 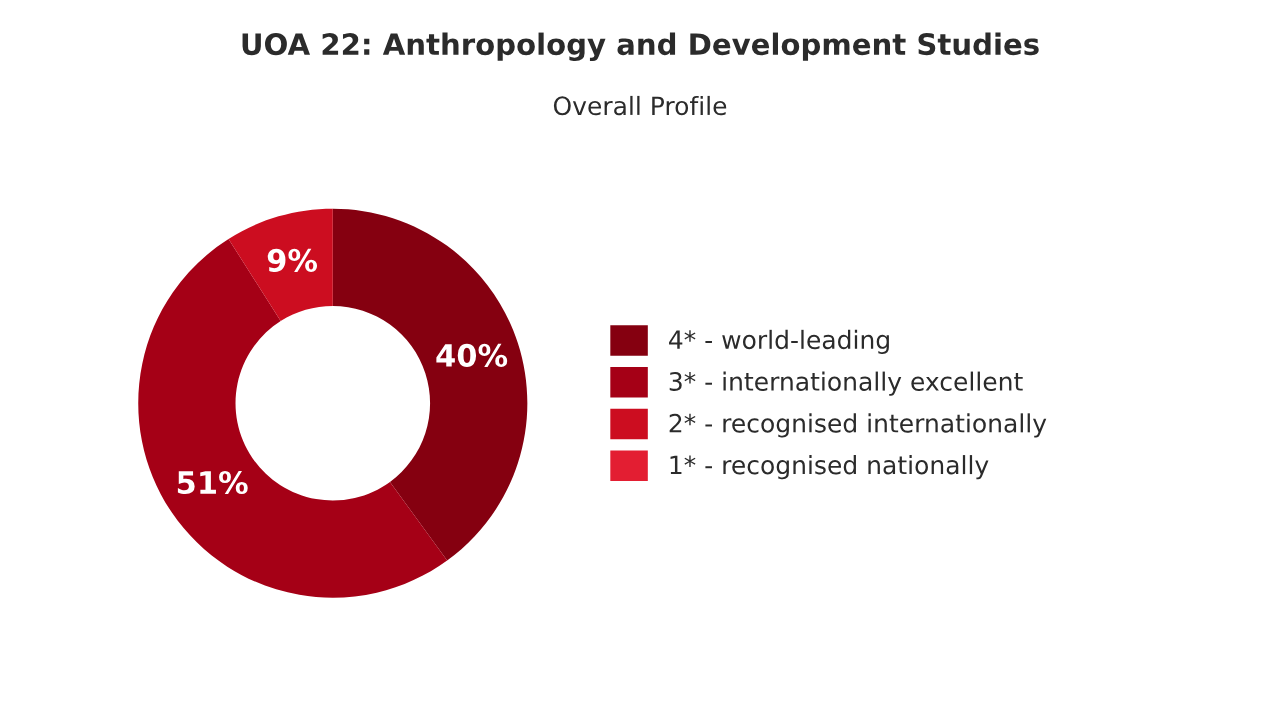 What do you see at coordinates (640, 47) in the screenshot?
I see `chart-title: UOA 22: Anthropology and Development Studies` at bounding box center [640, 47].